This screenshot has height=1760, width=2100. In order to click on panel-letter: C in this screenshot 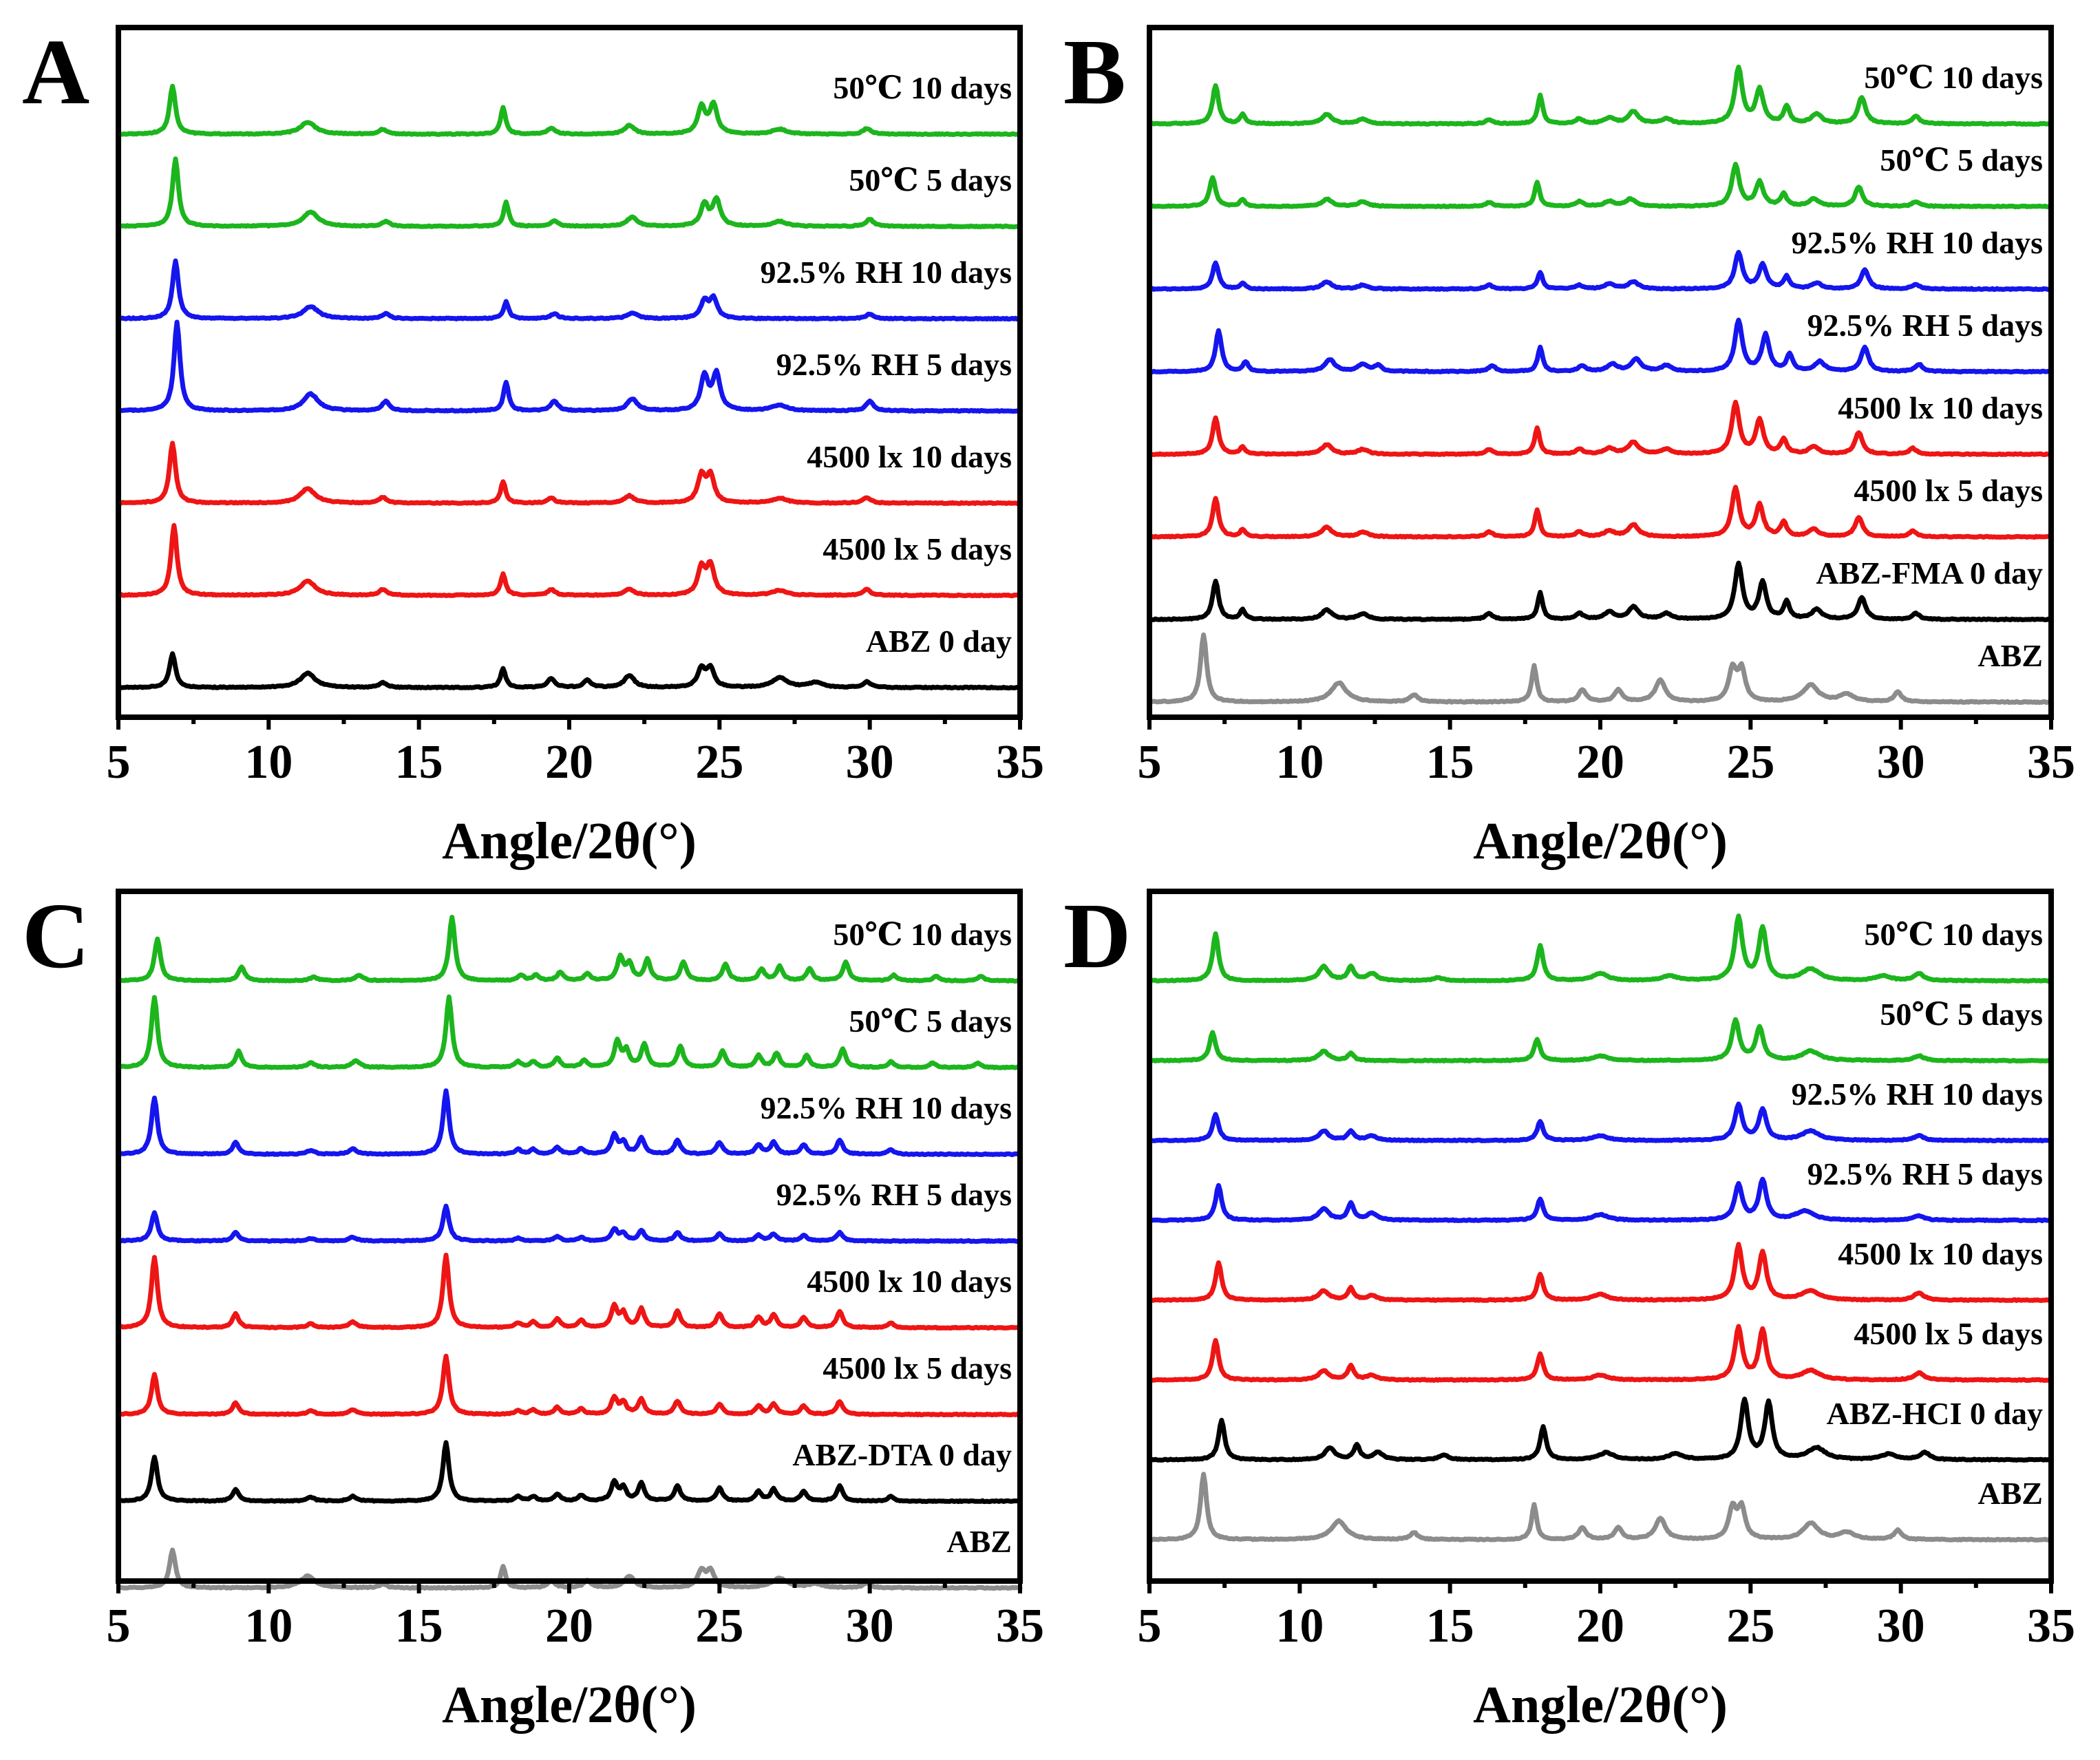, I will do `click(55, 936)`.